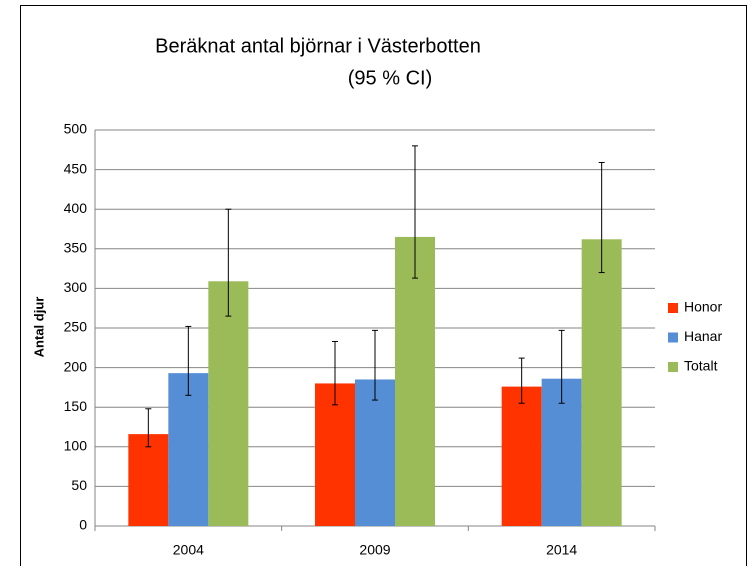  What do you see at coordinates (318, 46) in the screenshot?
I see `chart-title: Beräknat antal björnar i Västerbotten` at bounding box center [318, 46].